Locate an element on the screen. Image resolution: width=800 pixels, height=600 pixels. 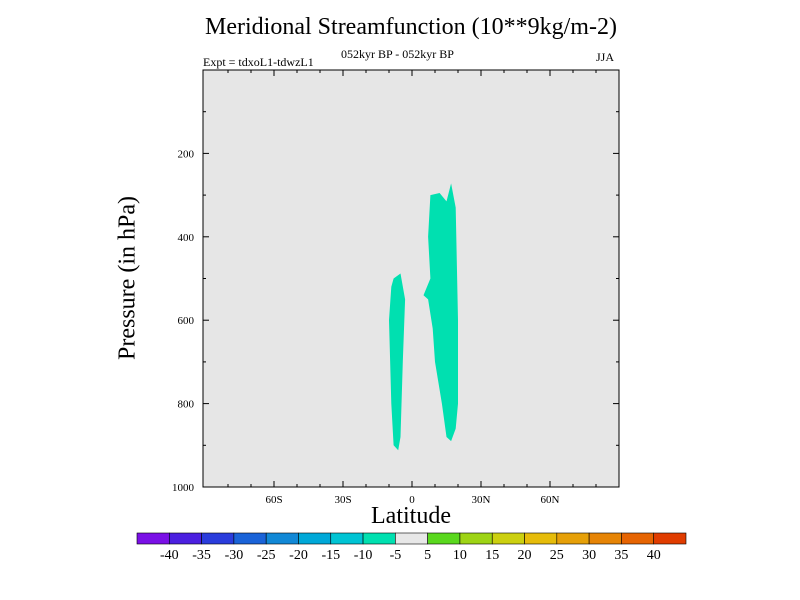
experiment-label: Expt = tdxoL1-tdwzL1 is located at coordinates (258, 62).